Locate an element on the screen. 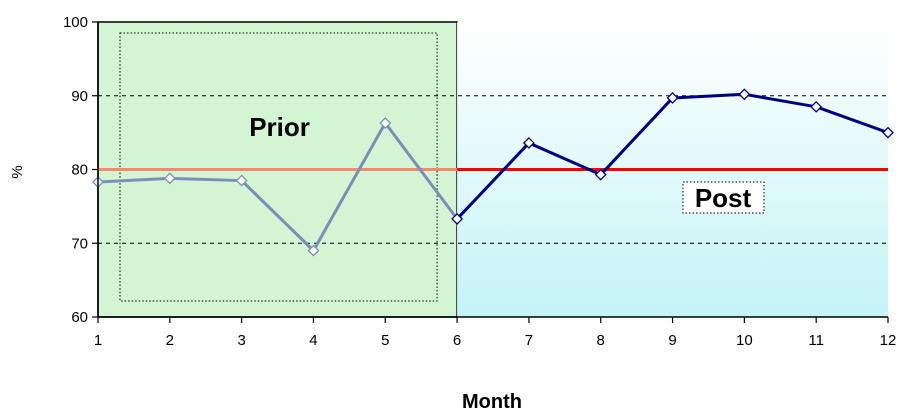  x-tick-label-1: 1 is located at coordinates (98, 340).